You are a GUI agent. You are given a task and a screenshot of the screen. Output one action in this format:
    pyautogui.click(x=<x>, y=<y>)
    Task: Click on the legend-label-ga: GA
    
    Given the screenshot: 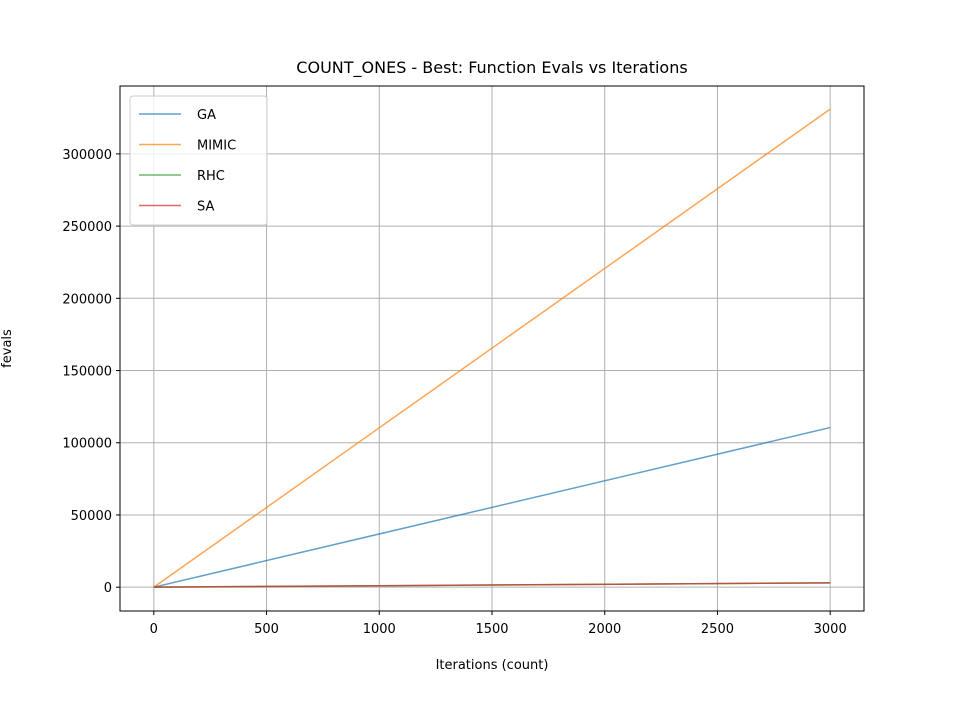 What is the action you would take?
    pyautogui.click(x=206, y=115)
    